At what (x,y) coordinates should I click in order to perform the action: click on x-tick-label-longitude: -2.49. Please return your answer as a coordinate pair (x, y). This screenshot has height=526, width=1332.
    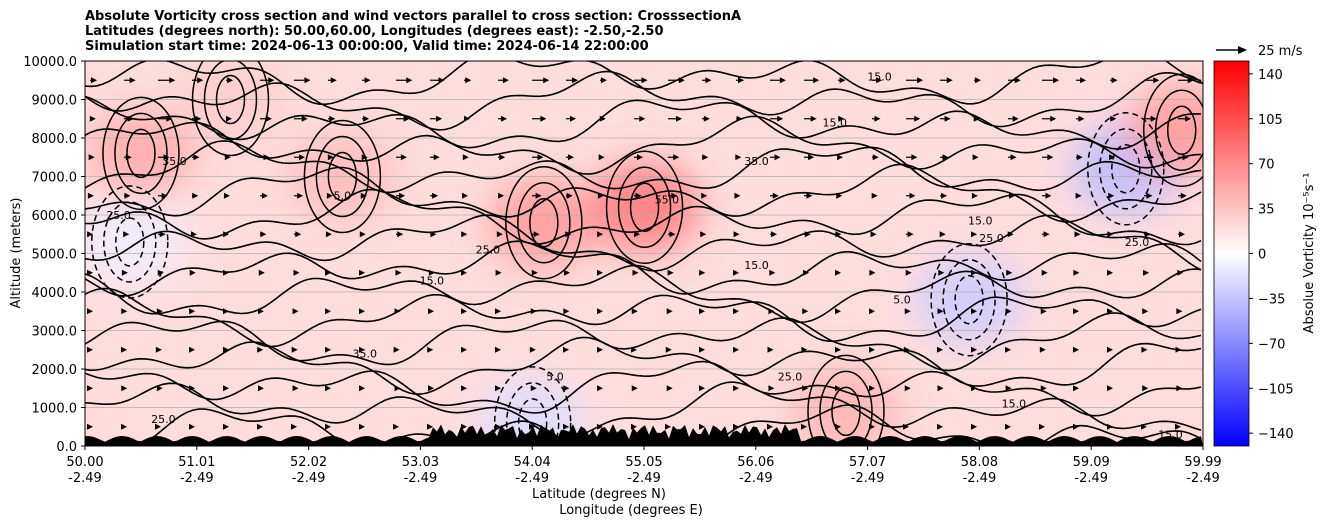
    Looking at the image, I should click on (980, 478).